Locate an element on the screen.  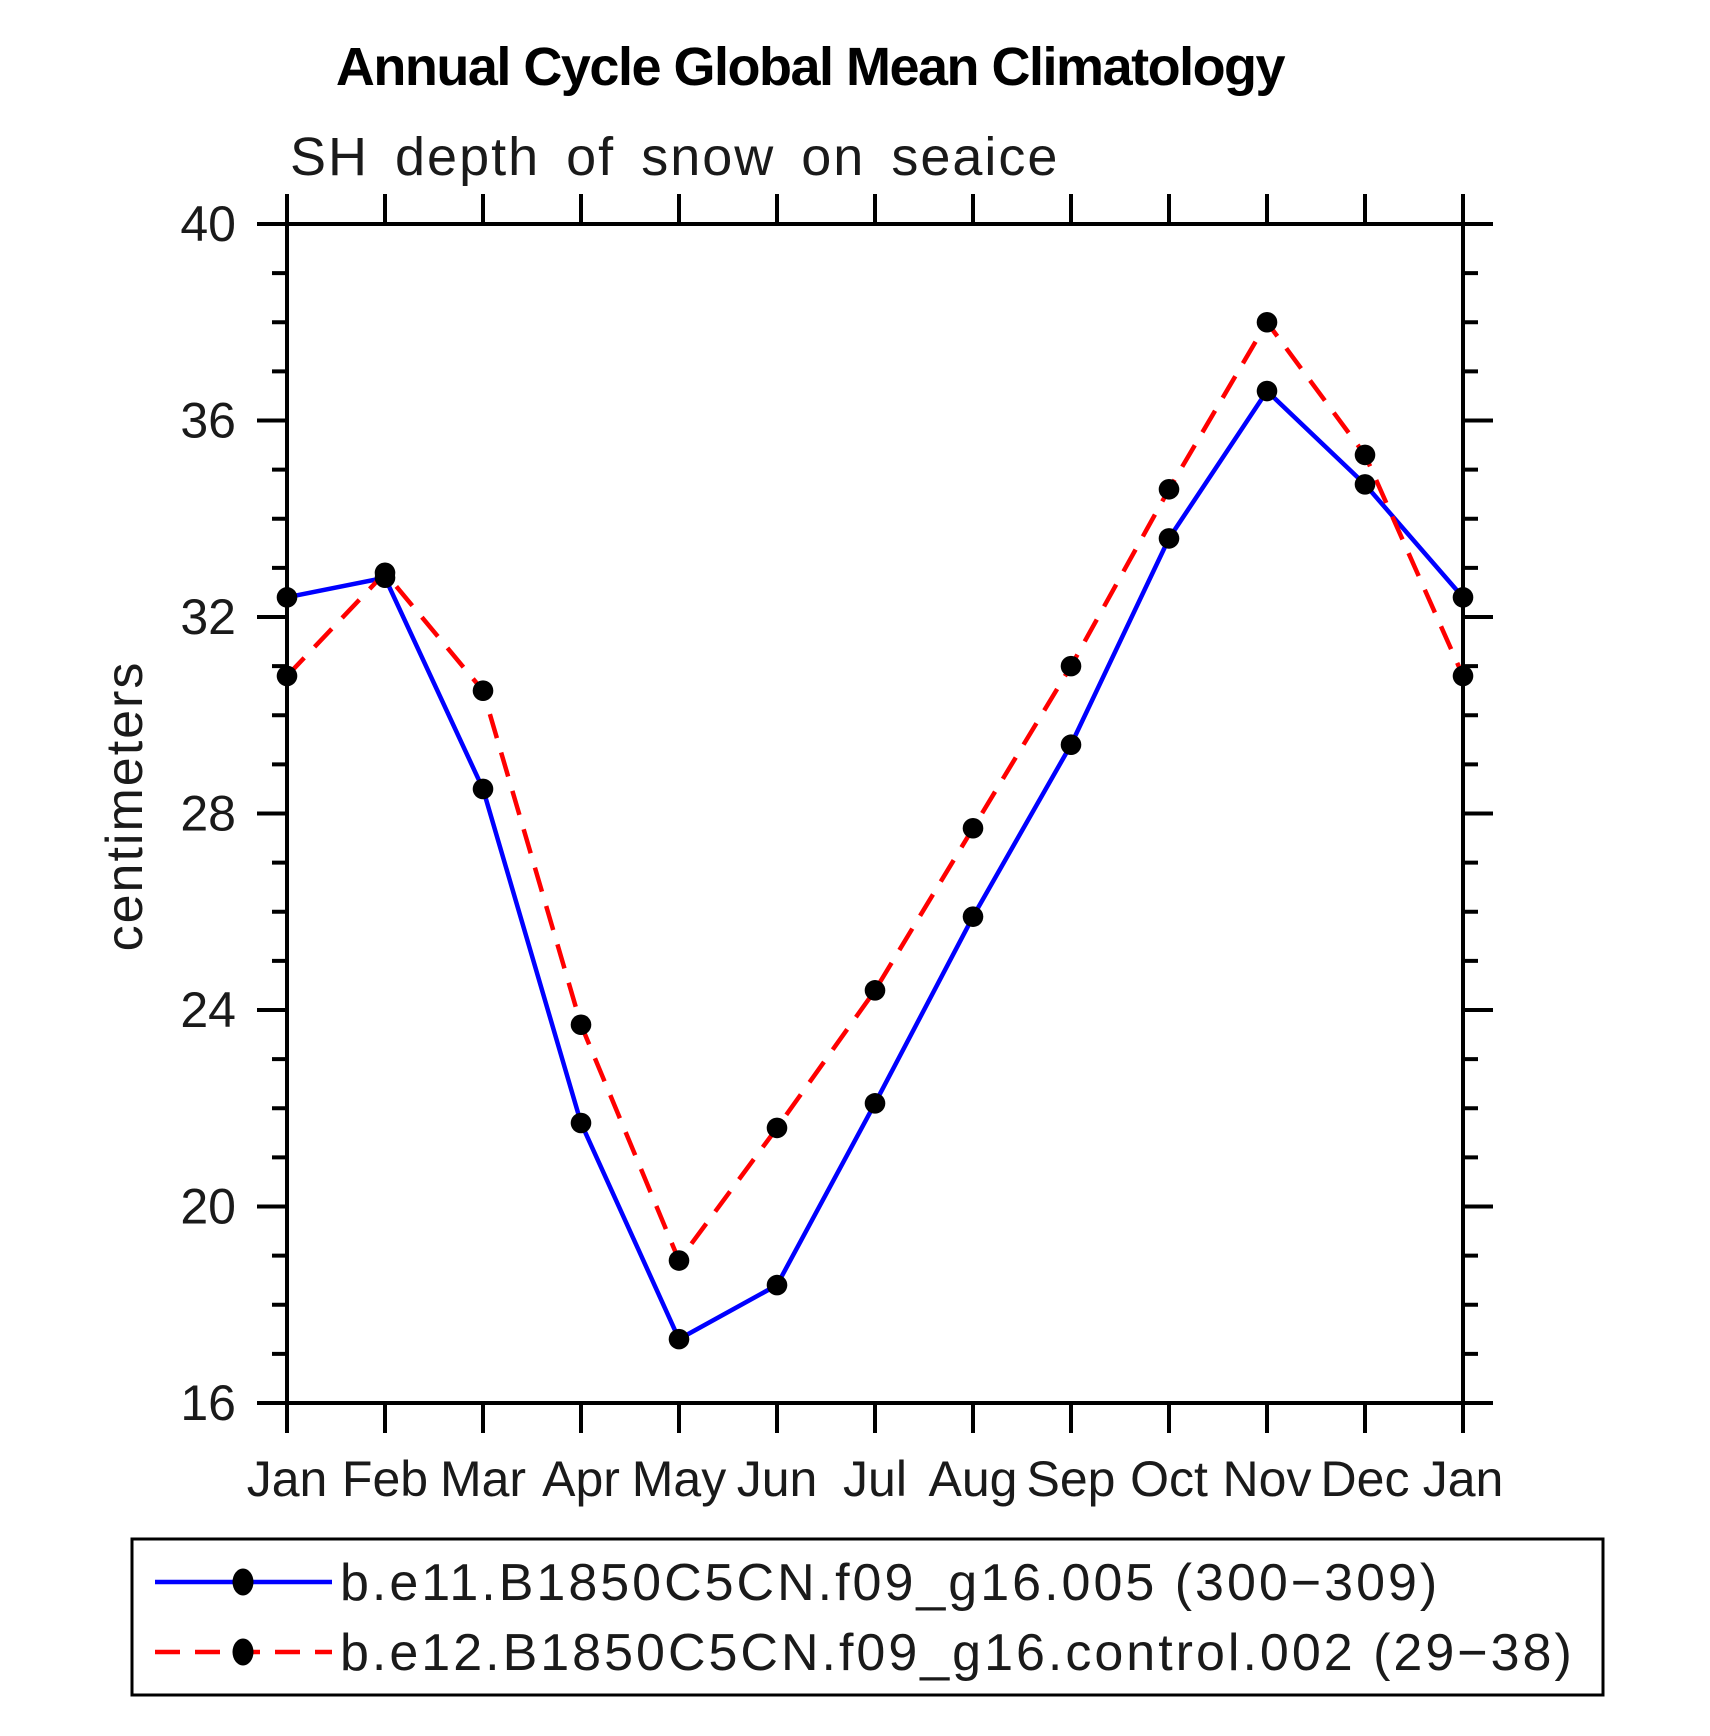
x-tick-label: Apr is located at coordinates (581, 1479).